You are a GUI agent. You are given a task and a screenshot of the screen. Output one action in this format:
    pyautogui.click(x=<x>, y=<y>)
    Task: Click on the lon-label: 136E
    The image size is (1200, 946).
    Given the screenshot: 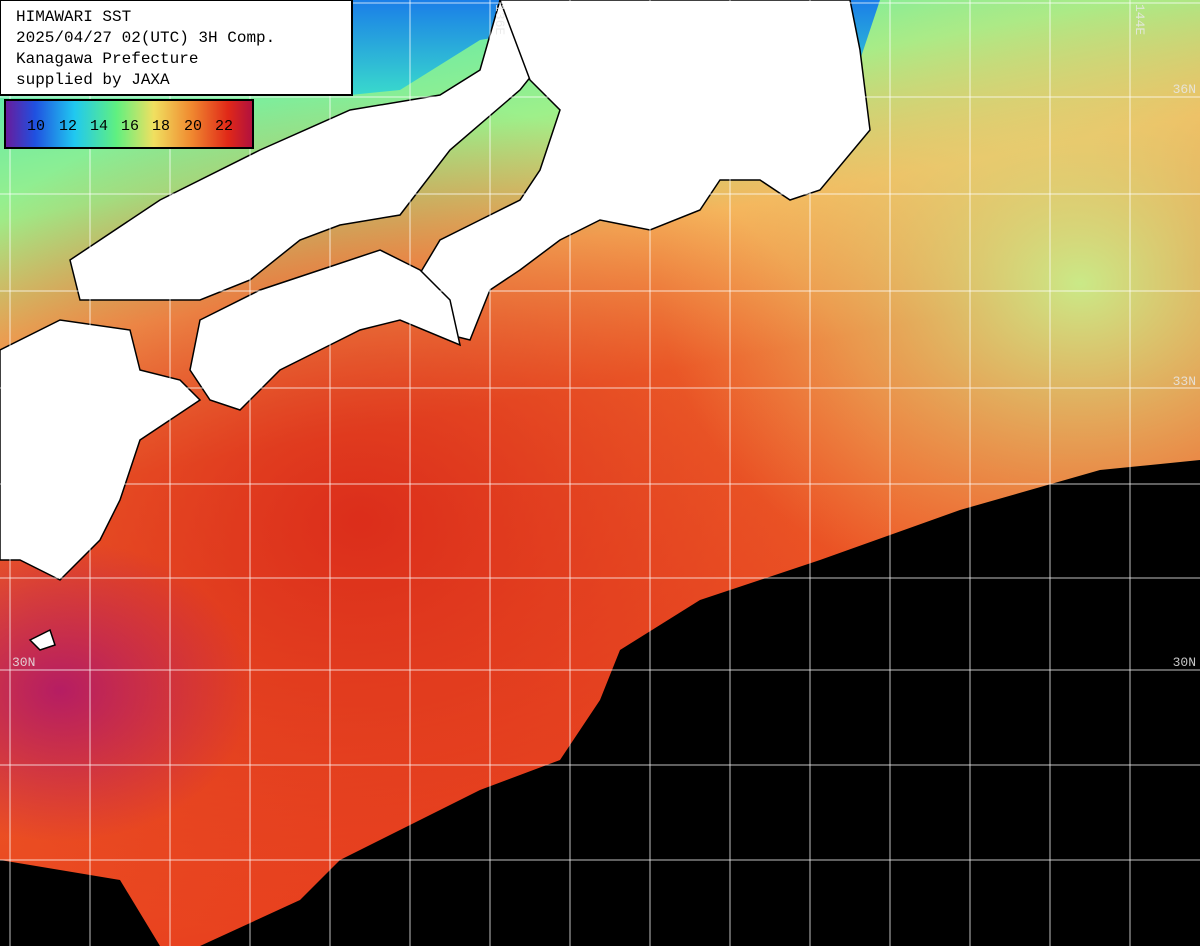 What is the action you would take?
    pyautogui.click(x=499, y=19)
    